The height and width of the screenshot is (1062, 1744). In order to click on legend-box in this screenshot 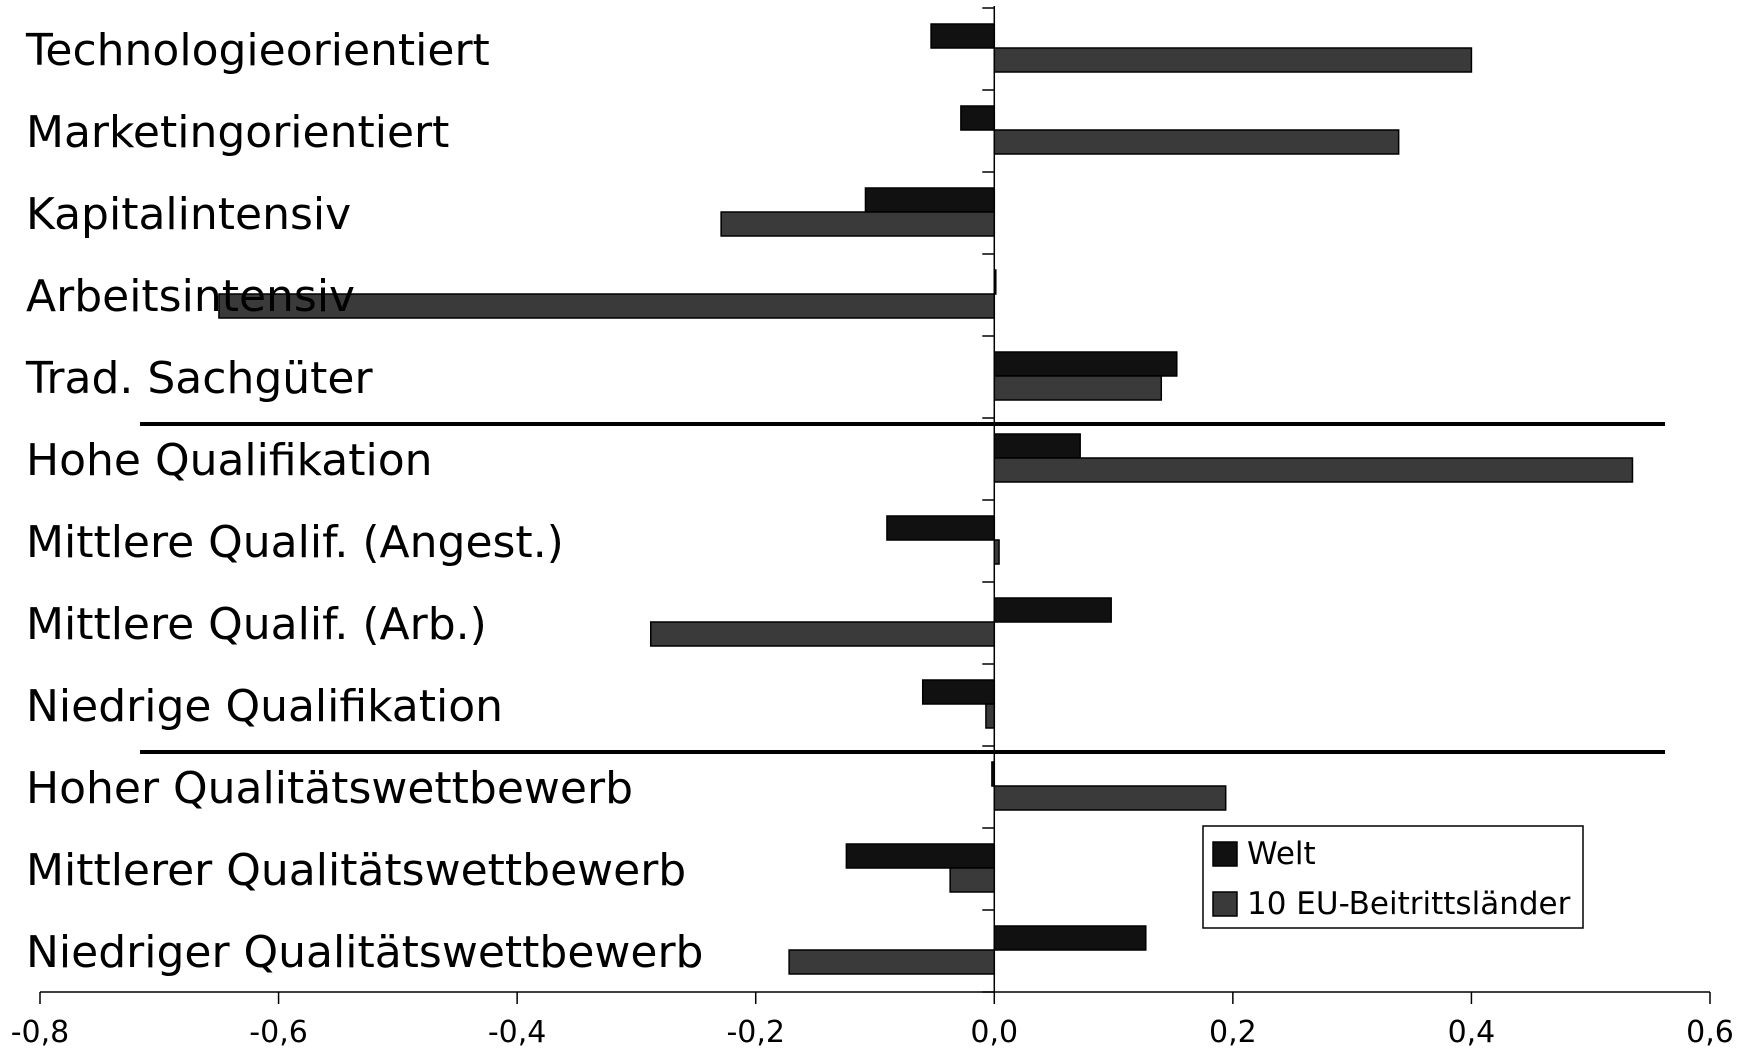, I will do `click(1393, 877)`.